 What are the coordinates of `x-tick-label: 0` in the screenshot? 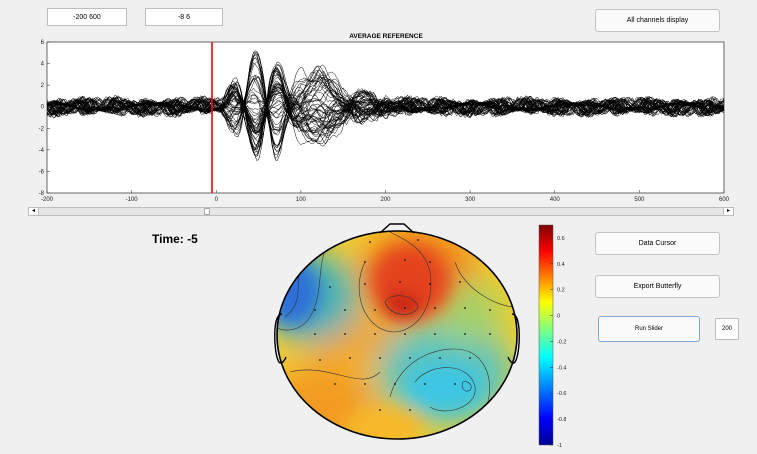 It's located at (217, 200).